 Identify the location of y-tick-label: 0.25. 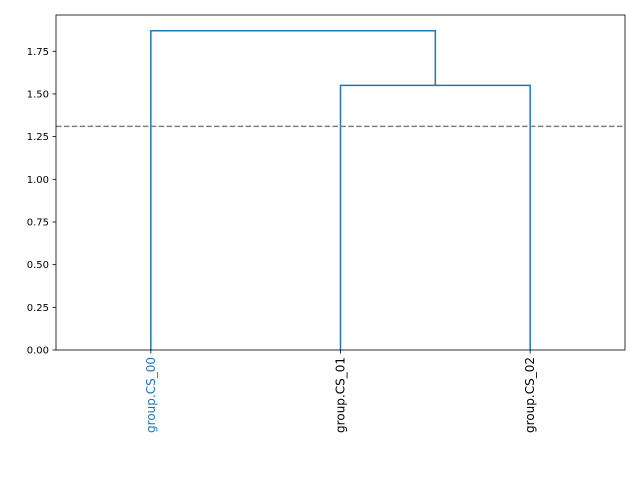
(38, 308).